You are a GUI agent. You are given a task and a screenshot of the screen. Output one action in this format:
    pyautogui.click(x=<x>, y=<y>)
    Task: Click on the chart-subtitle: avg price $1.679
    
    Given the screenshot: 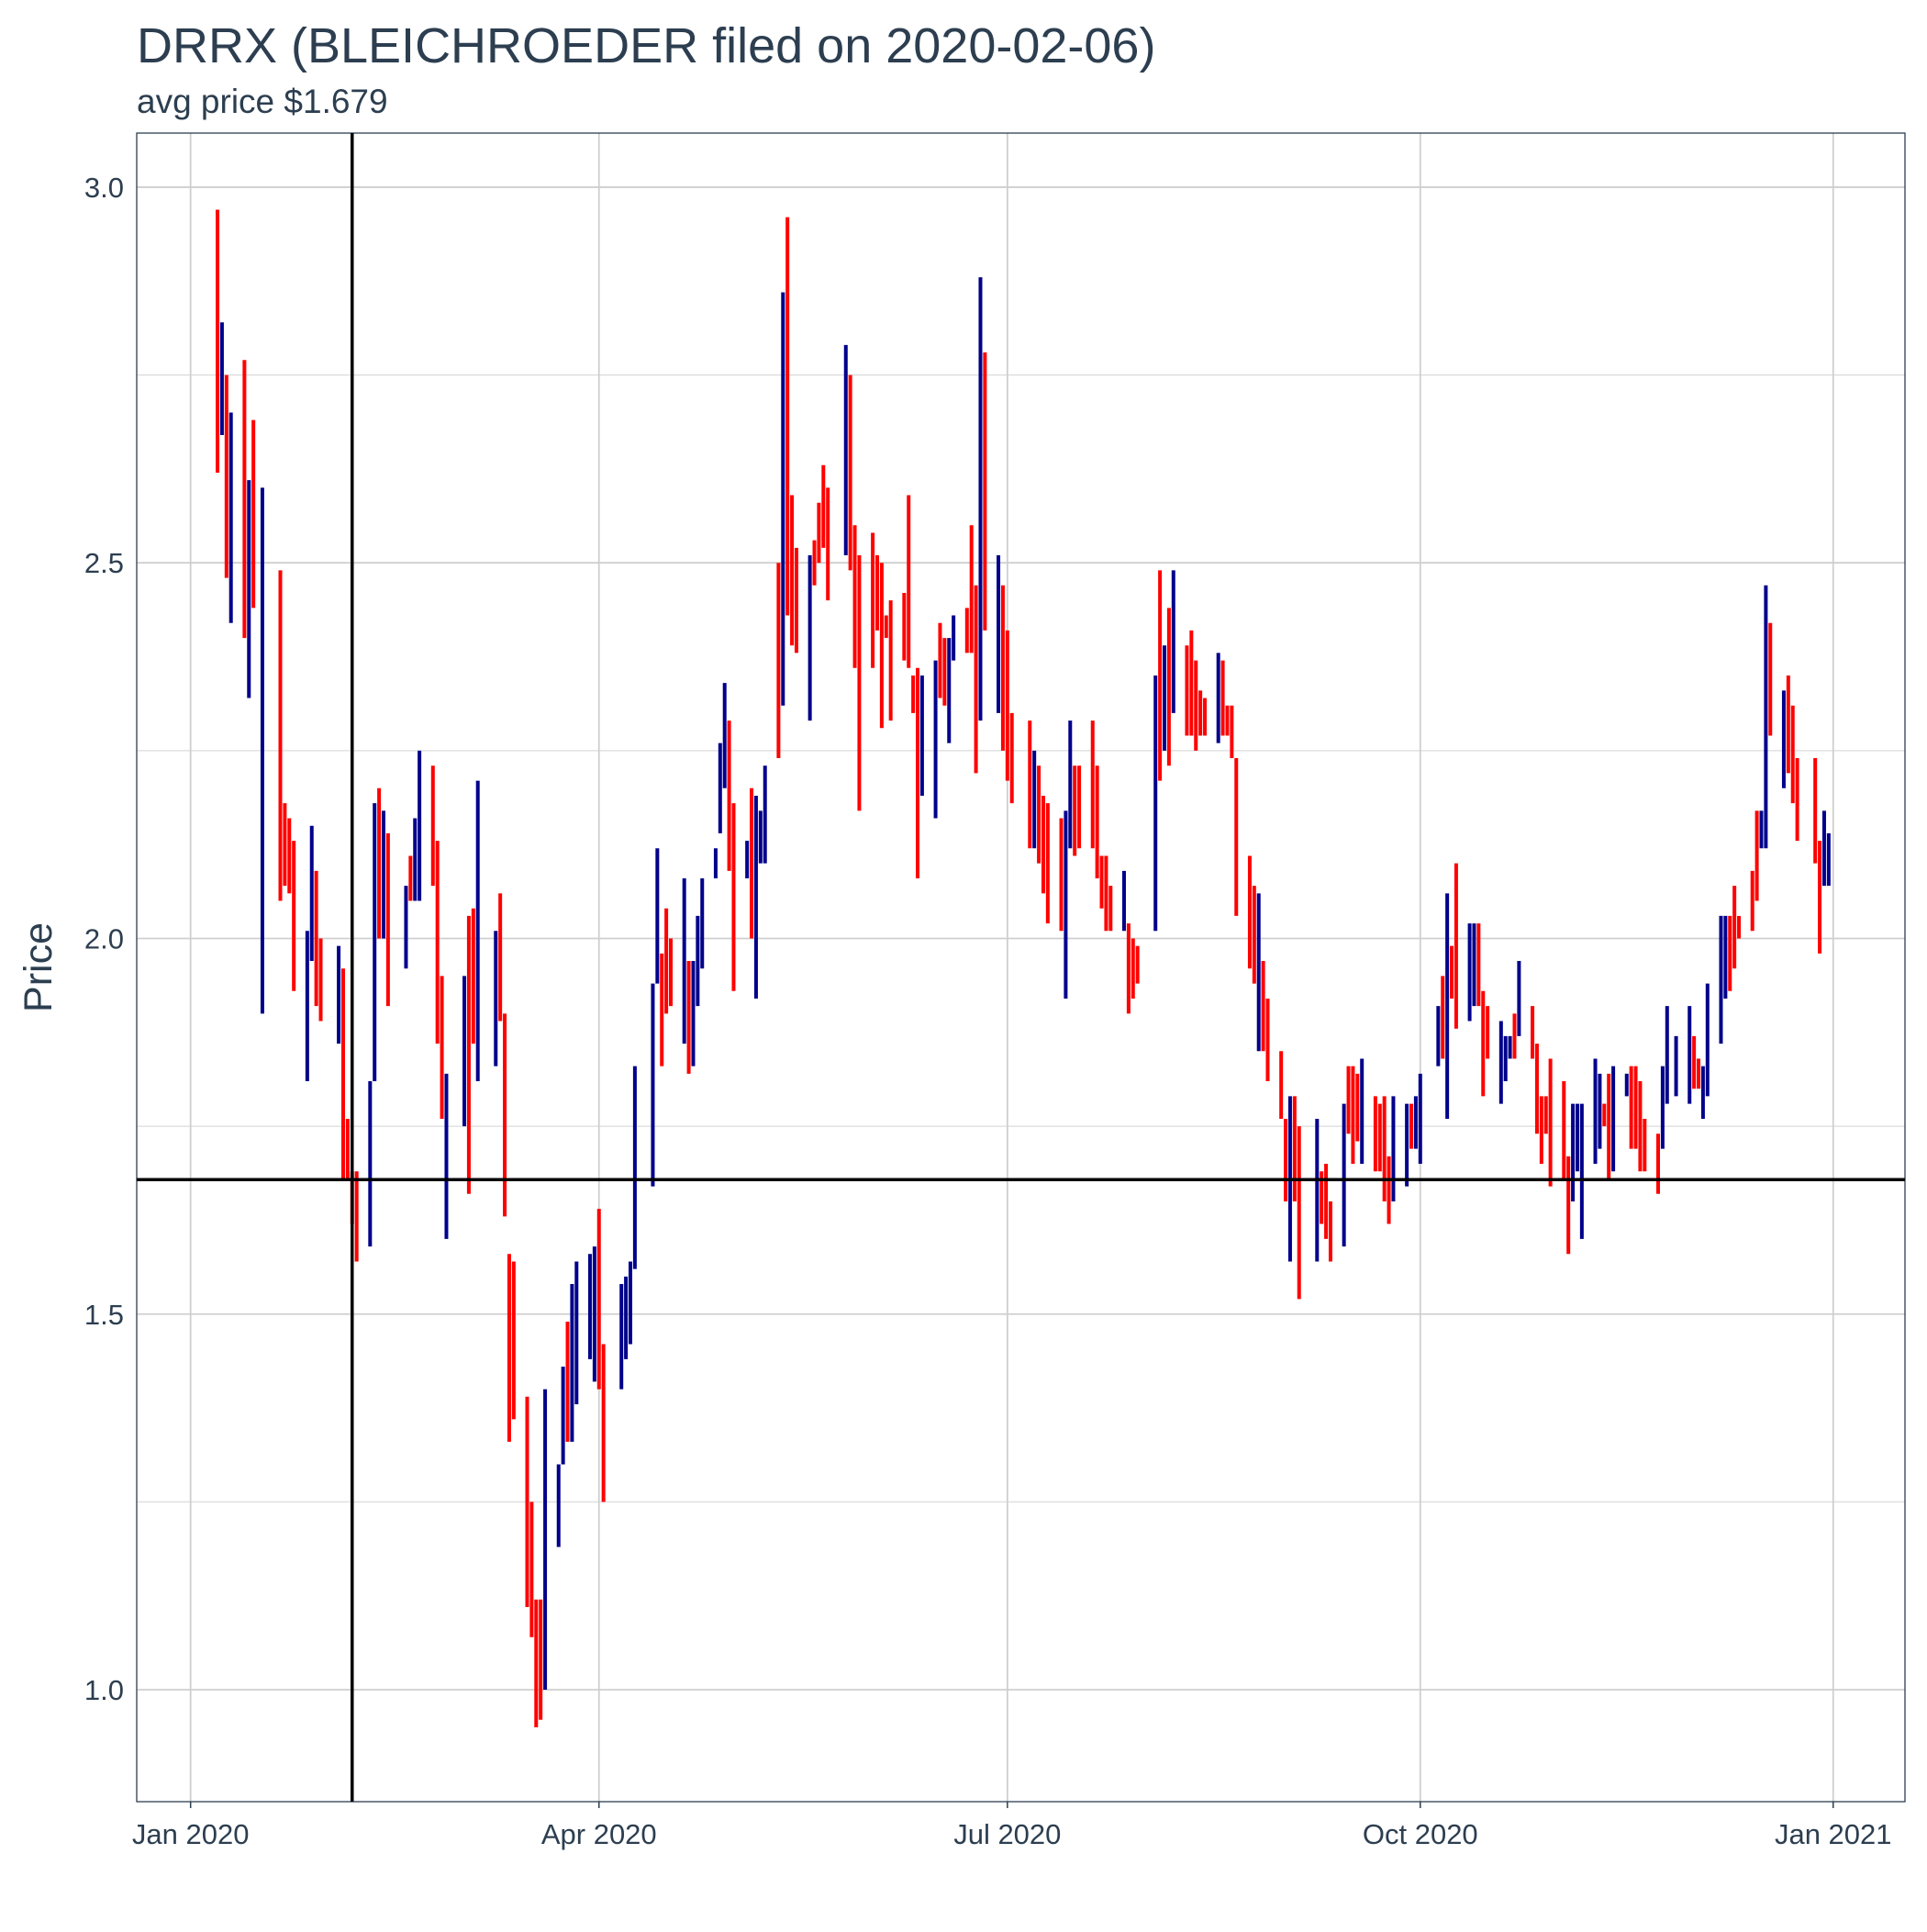 What is the action you would take?
    pyautogui.click(x=262, y=101)
    